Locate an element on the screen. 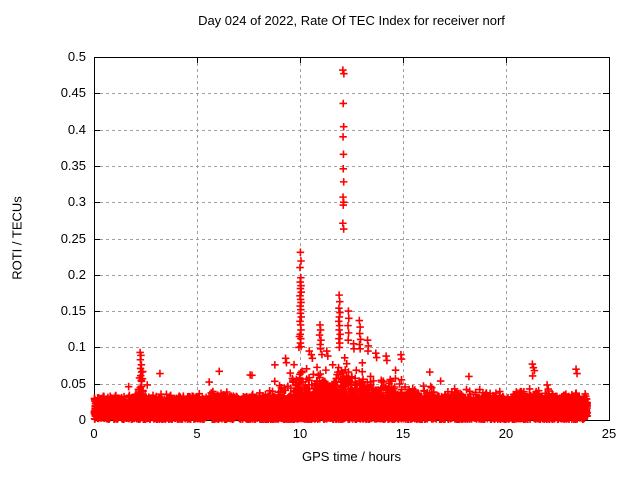  y-tick-label: 0 is located at coordinates (82, 419).